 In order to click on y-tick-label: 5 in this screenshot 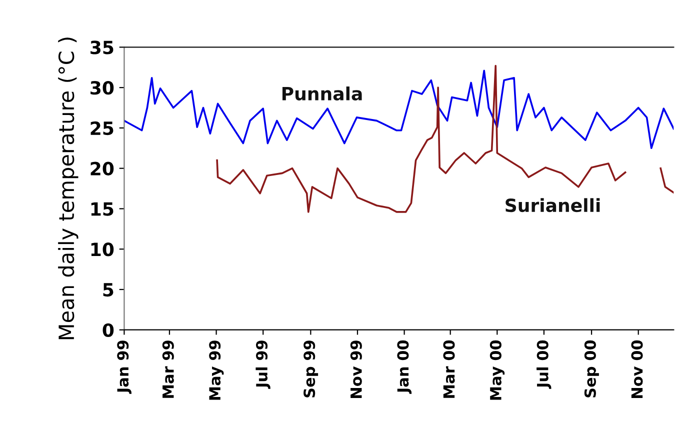, I will do `click(108, 290)`.